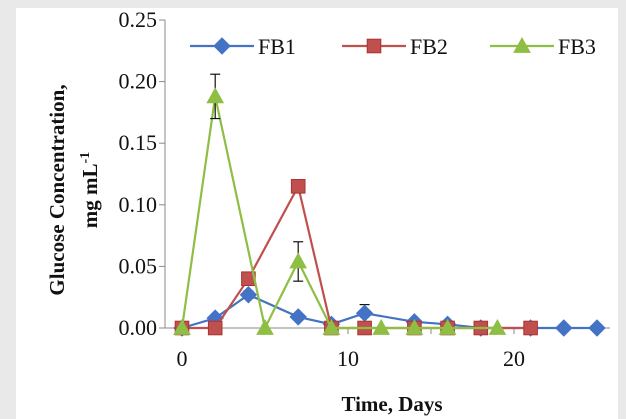 Image resolution: width=626 pixels, height=419 pixels. Describe the element at coordinates (85, 158) in the screenshot. I see `y-axis-unit-superscript: -1` at that location.